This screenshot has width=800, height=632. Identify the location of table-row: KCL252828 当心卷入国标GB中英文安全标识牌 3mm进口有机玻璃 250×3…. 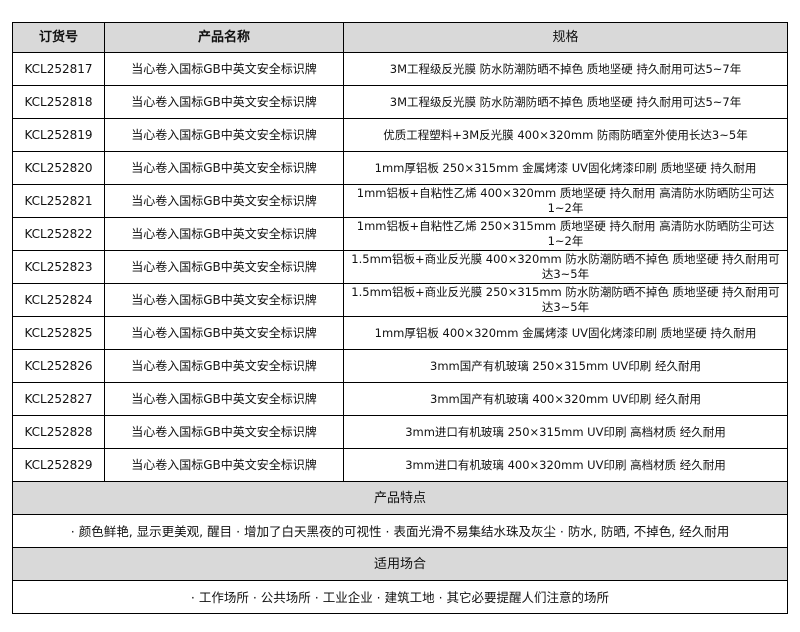
(400, 432).